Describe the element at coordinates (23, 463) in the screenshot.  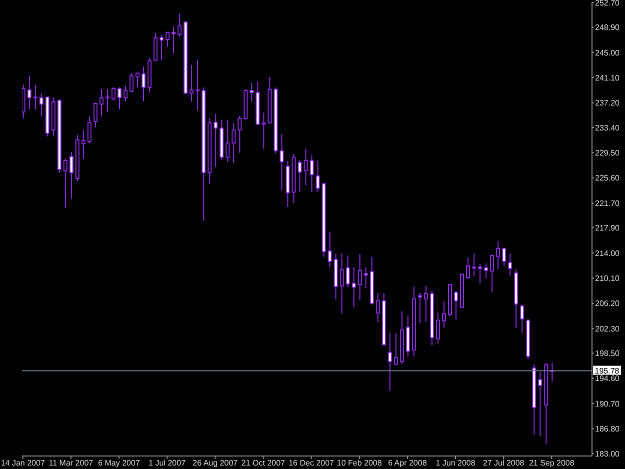
I see `x-tick-label: 14 Jan 2007` at that location.